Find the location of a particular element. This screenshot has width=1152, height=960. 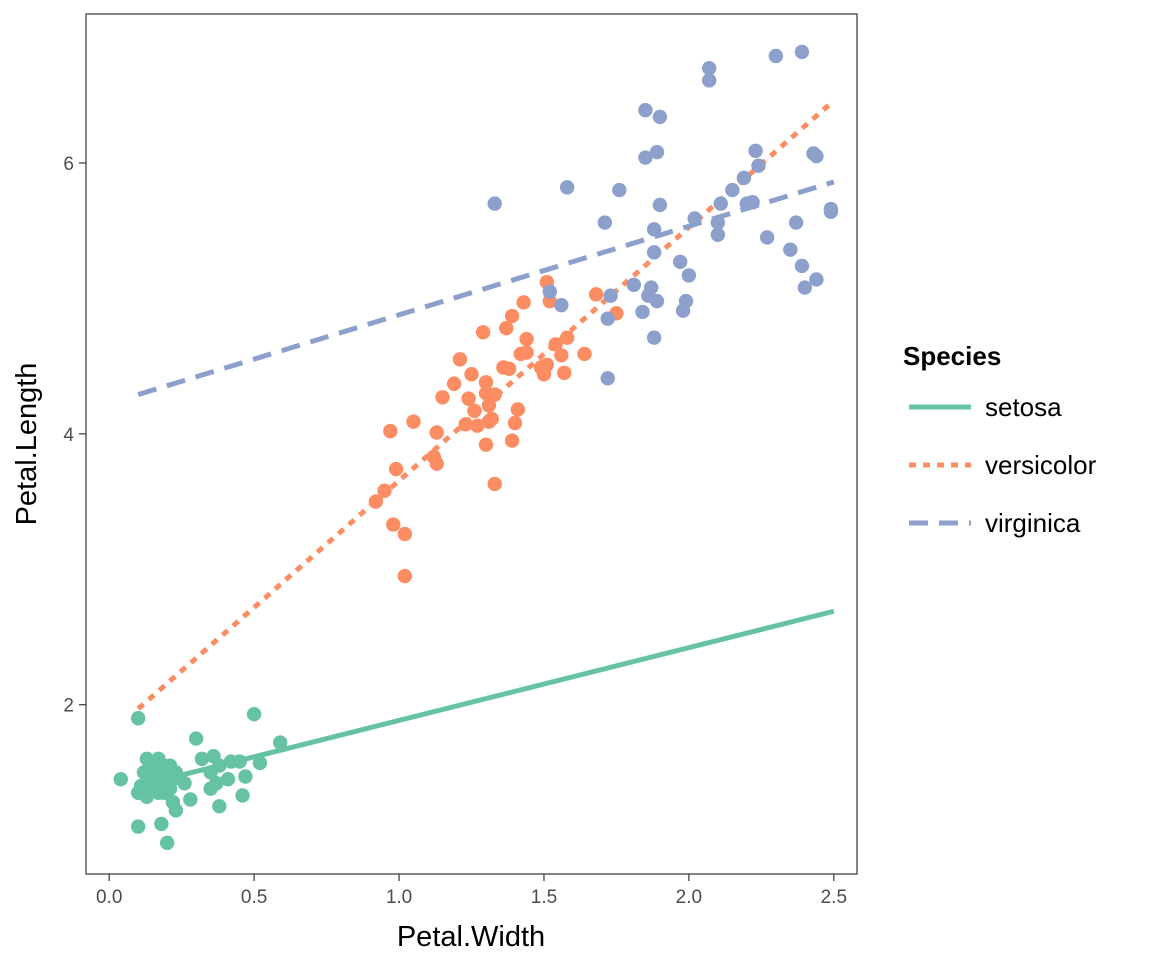

x-tick-label: 2.0 is located at coordinates (689, 897).